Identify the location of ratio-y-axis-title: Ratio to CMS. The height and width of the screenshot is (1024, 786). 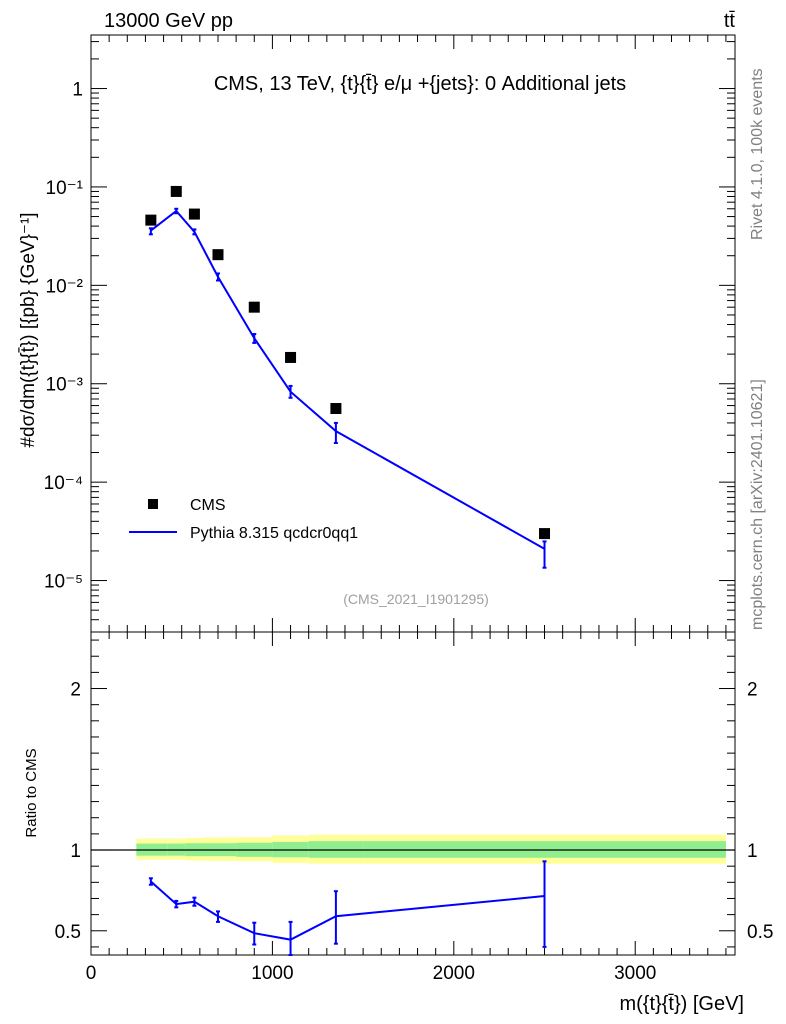
(31, 792).